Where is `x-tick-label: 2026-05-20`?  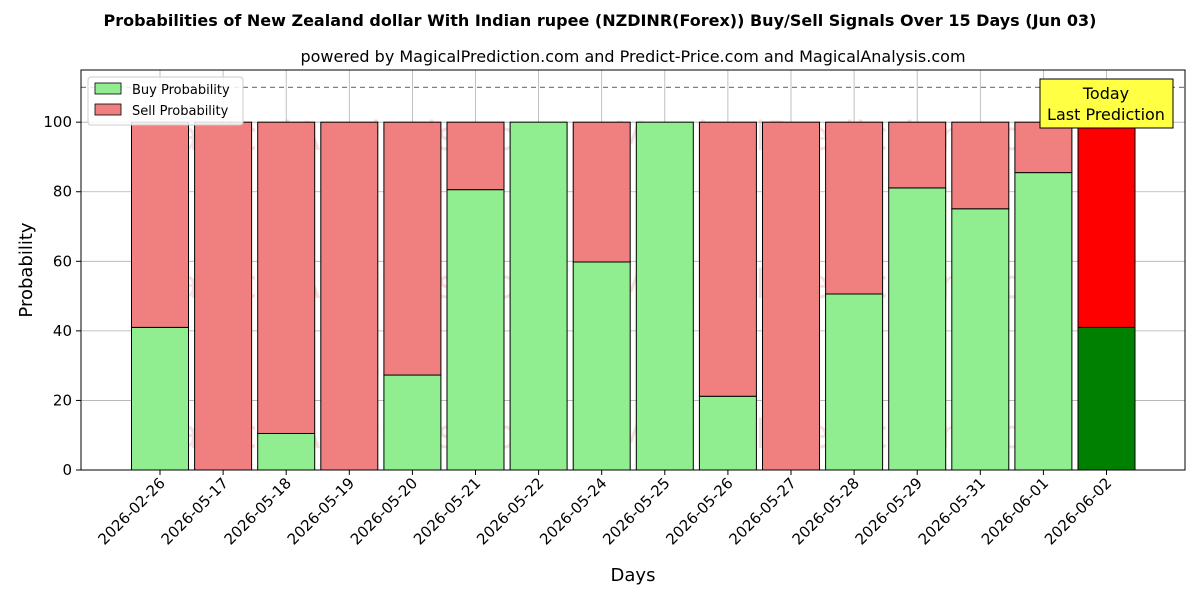 x-tick-label: 2026-05-20 is located at coordinates (384, 511).